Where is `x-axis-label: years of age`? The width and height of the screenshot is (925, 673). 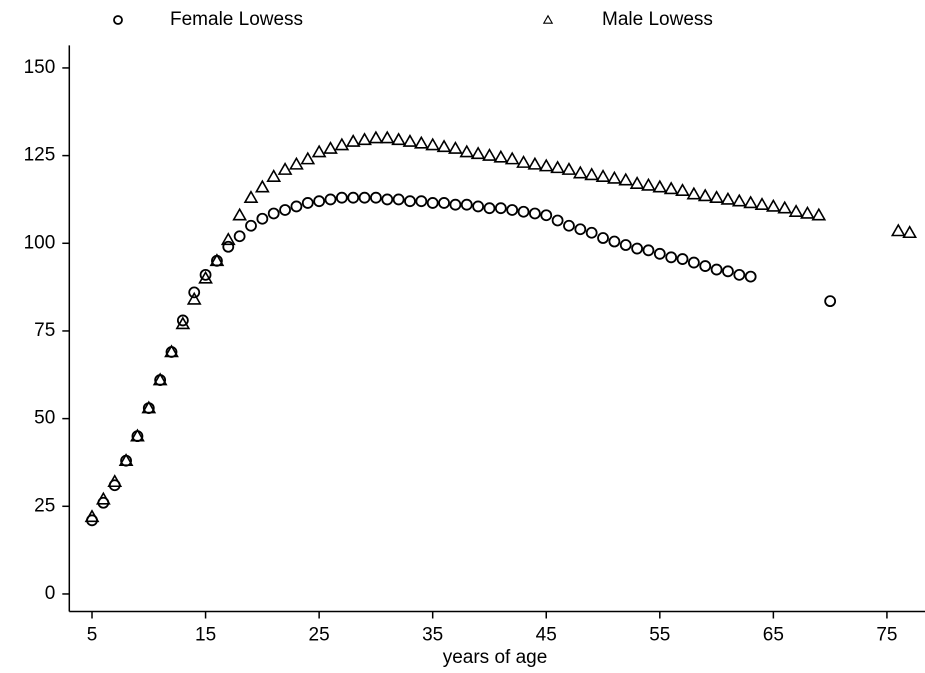 x-axis-label: years of age is located at coordinates (495, 657).